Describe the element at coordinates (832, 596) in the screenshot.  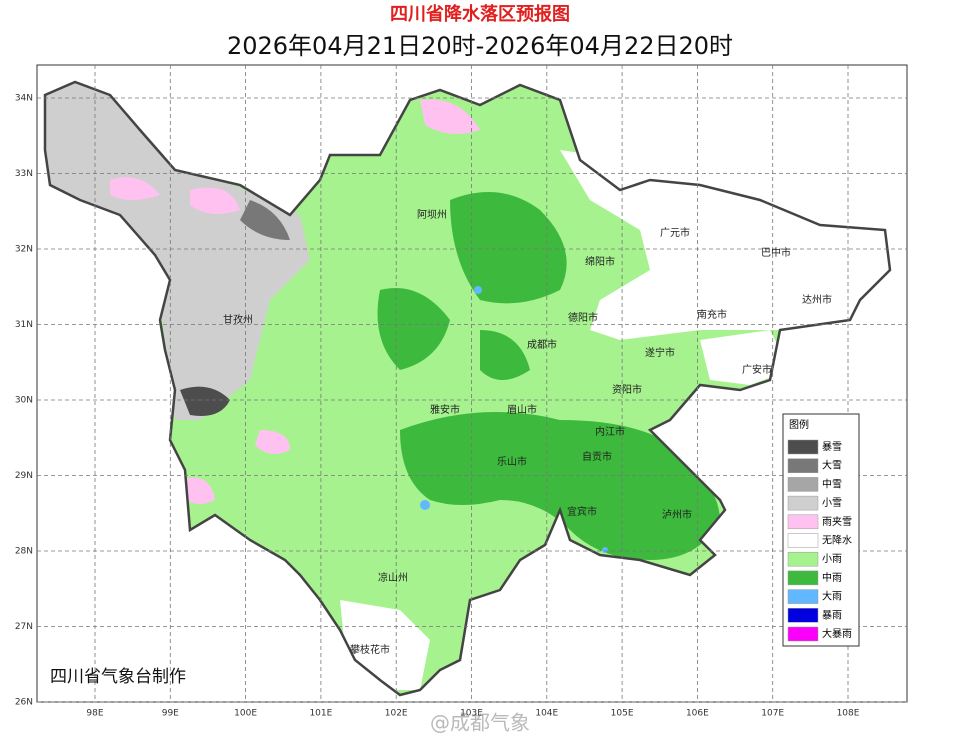
I see `legend-label: 大雨` at that location.